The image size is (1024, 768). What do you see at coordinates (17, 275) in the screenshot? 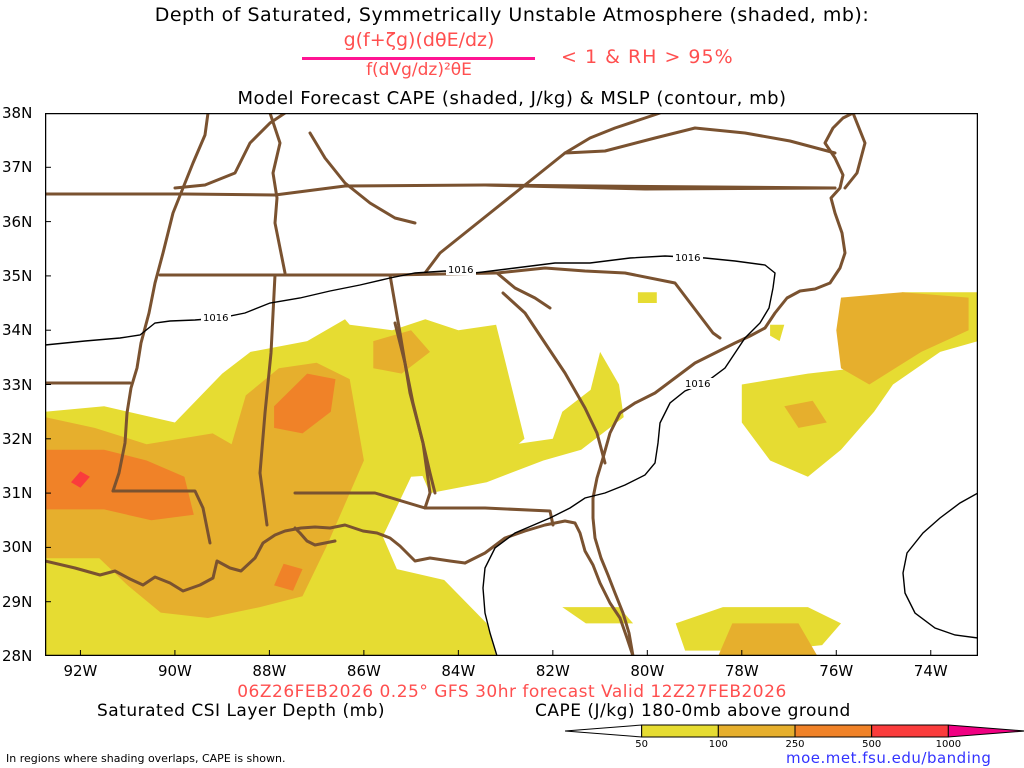
I see `y-tick-label: 35N` at bounding box center [17, 275].